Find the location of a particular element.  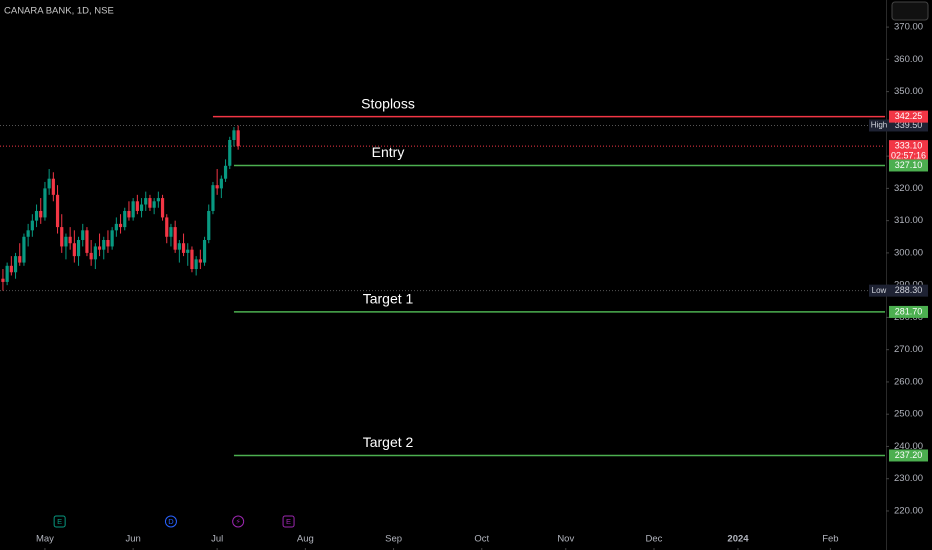

y-tick-label: 370.00 is located at coordinates (908, 27).